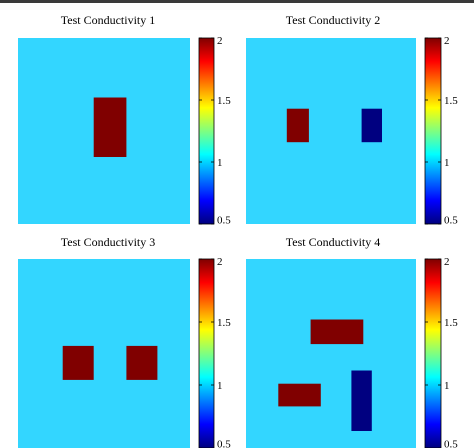  What do you see at coordinates (331, 131) in the screenshot?
I see `background-field` at bounding box center [331, 131].